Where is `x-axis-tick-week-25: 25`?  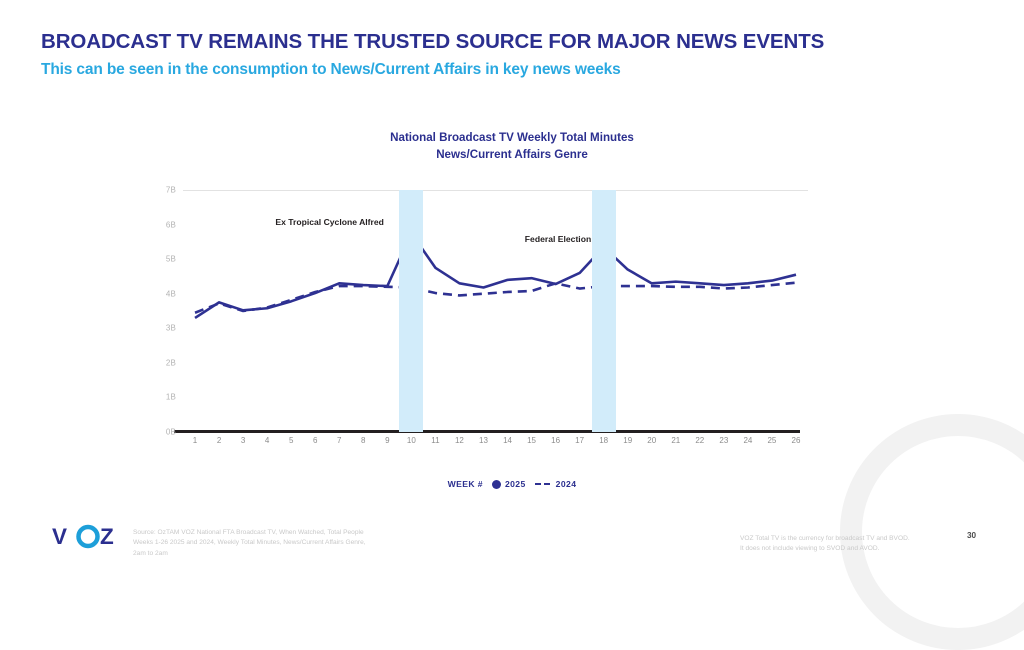
x-axis-tick-week-25: 25 is located at coordinates (772, 440).